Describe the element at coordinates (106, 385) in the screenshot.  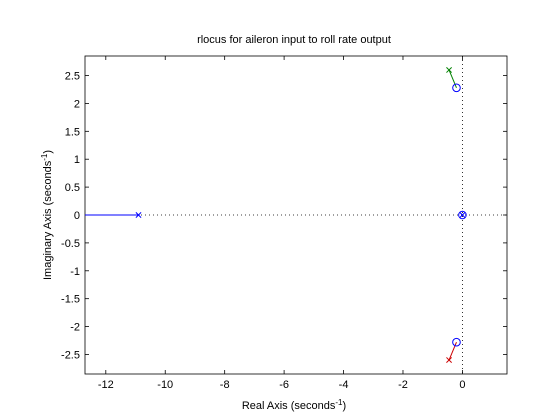
I see `x-tick-label: -12` at that location.